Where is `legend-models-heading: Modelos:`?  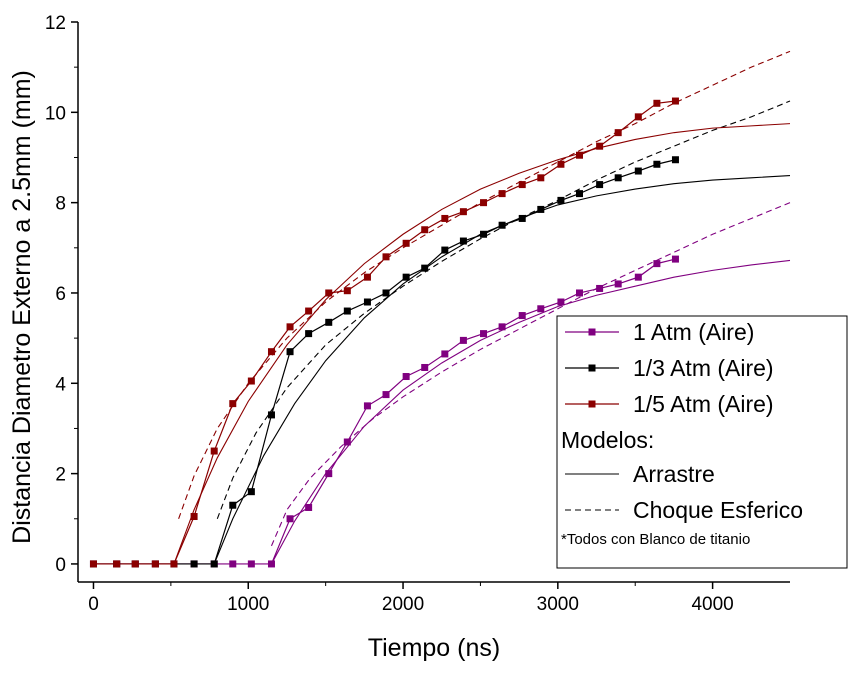
legend-models-heading: Modelos: is located at coordinates (607, 440).